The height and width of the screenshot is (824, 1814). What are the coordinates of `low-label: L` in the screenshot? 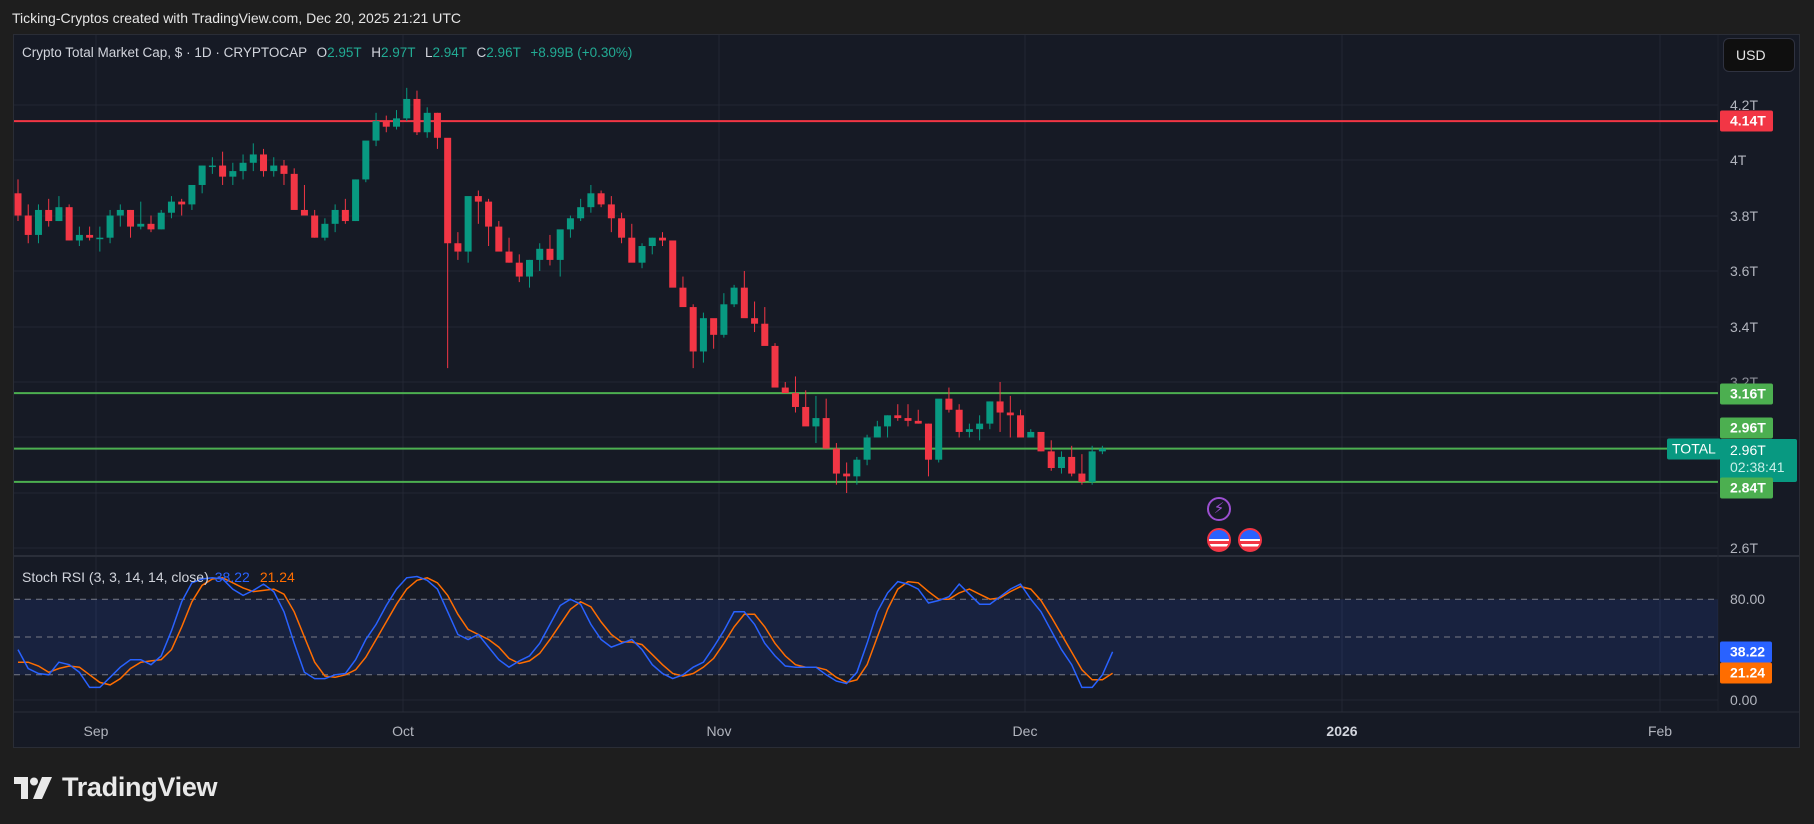 It's located at (428, 52).